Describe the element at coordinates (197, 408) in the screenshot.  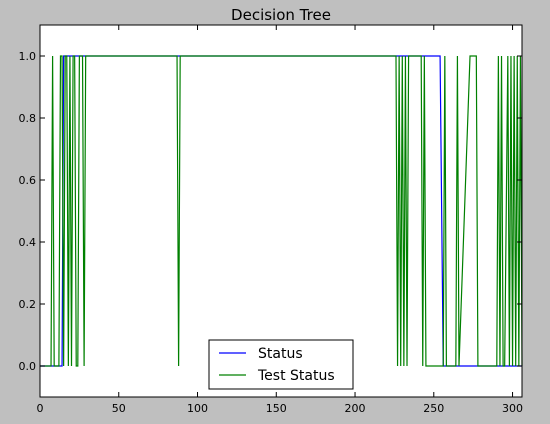
I see `x-tick-label: 100` at that location.